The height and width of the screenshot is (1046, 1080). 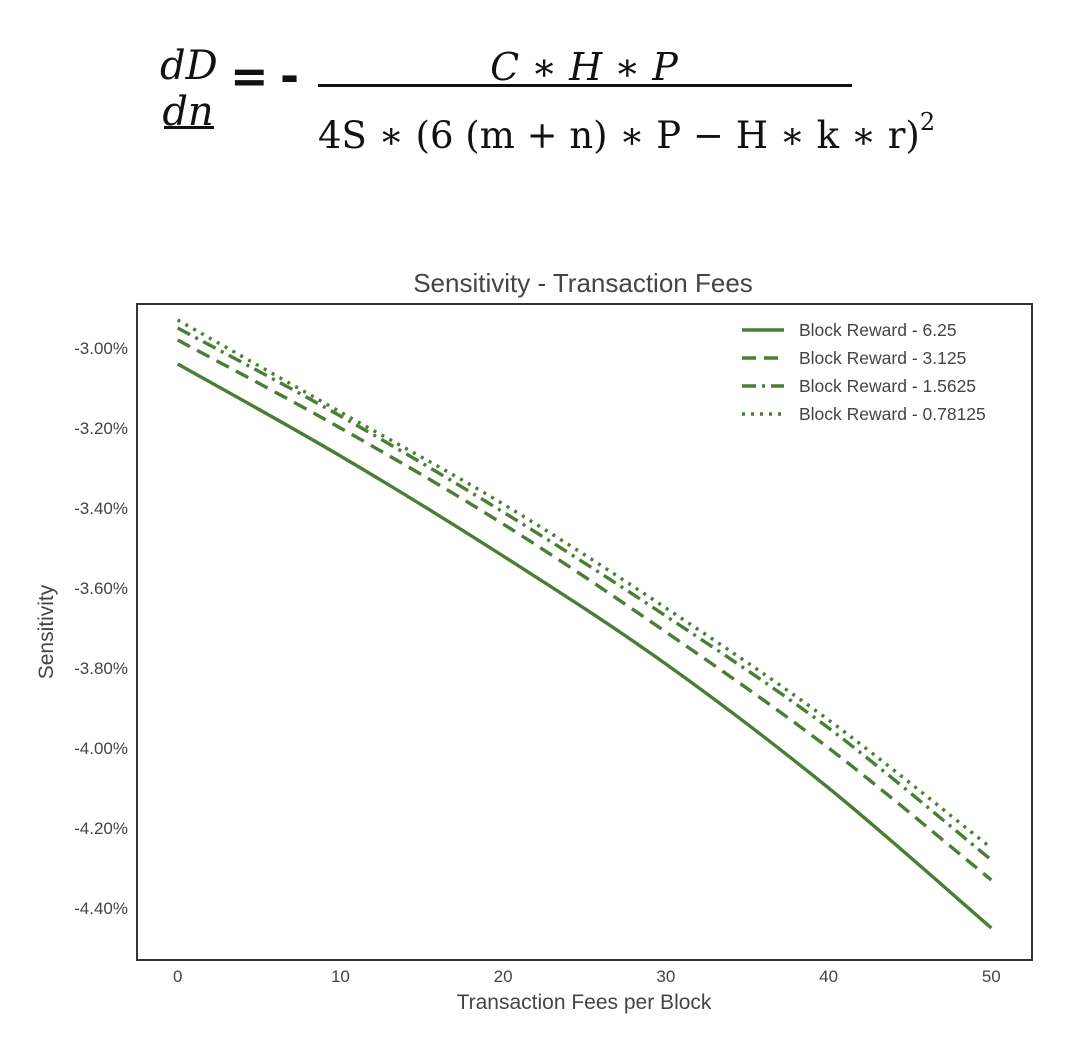 I want to click on formula-lhs-denominator: dn, so click(x=188, y=112).